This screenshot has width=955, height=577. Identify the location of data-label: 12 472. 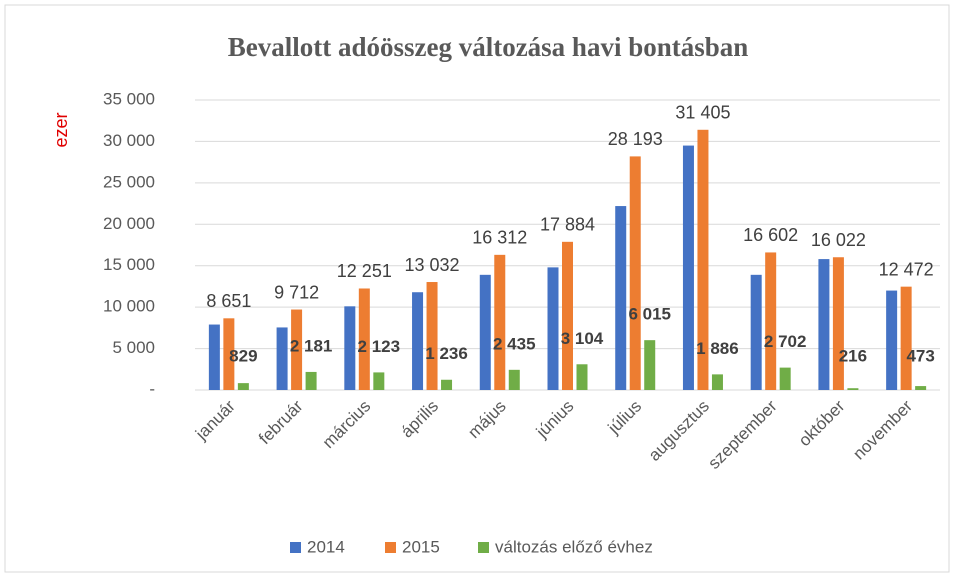
(906, 269).